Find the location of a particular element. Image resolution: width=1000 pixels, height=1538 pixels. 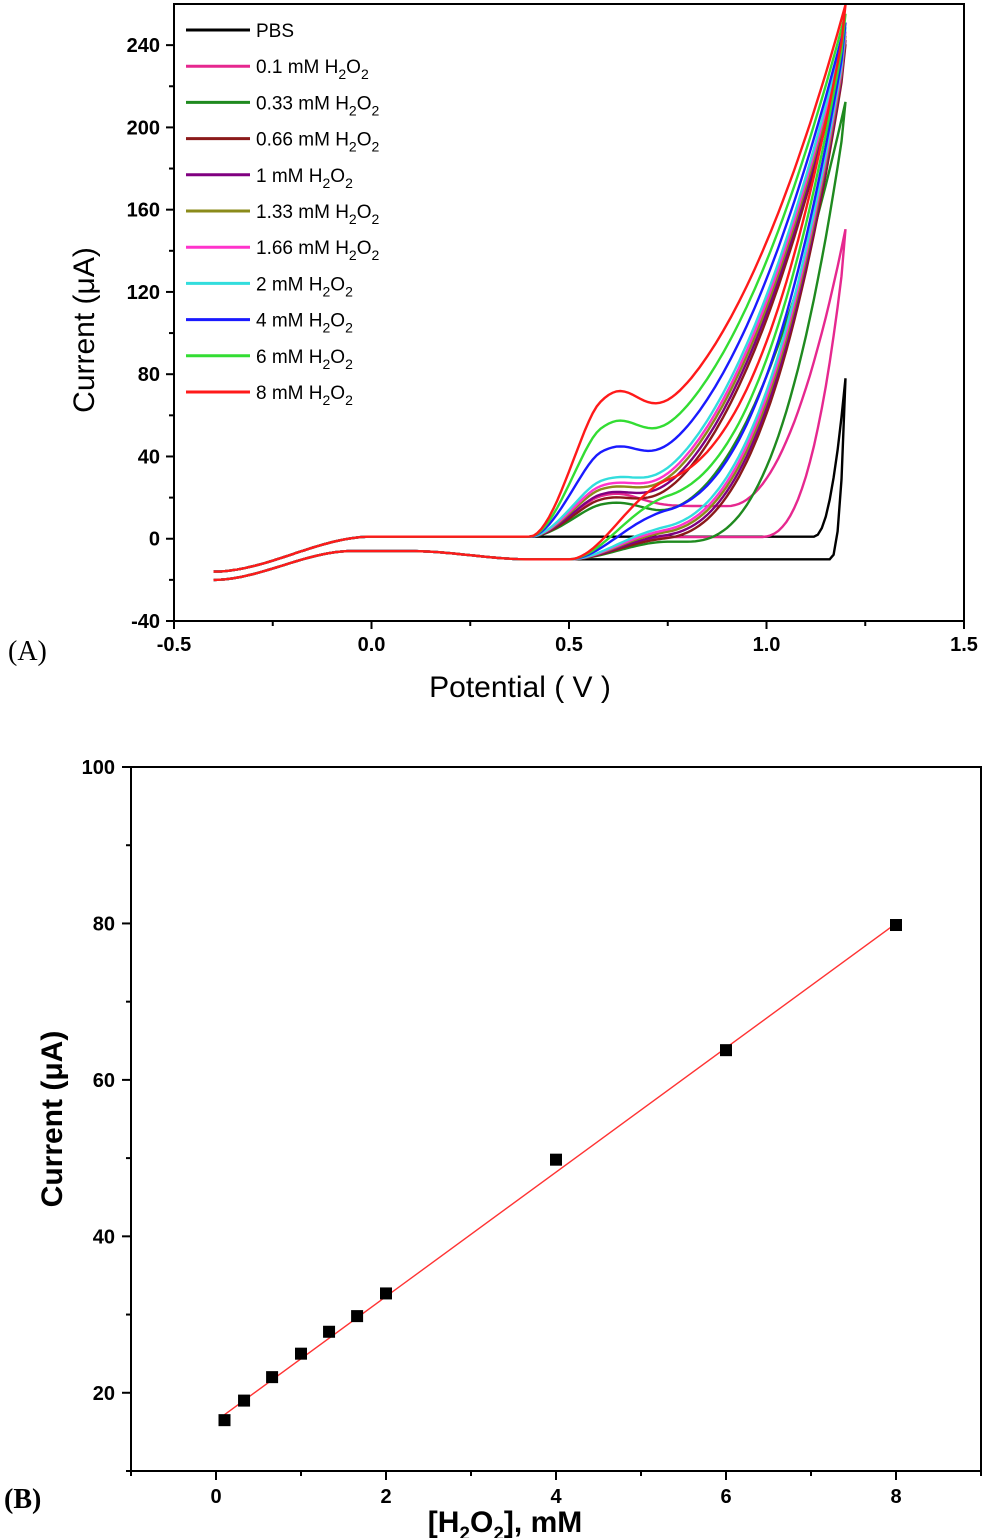

chart-b-x-title-main: [H is located at coordinates (444, 1522).